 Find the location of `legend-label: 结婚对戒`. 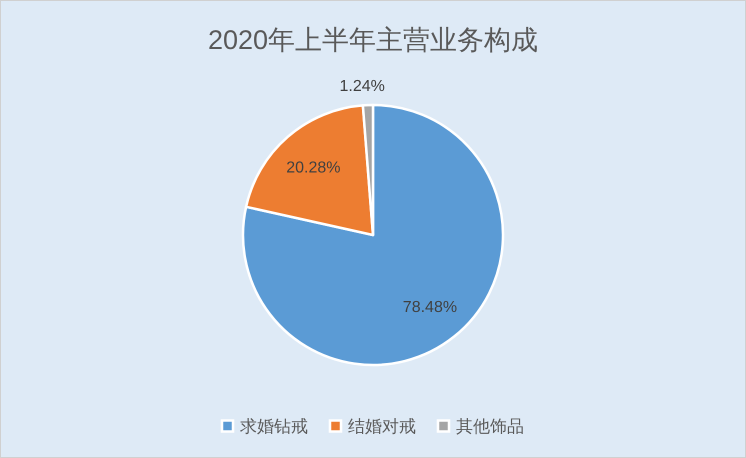

legend-label: 结婚对戒 is located at coordinates (382, 426).